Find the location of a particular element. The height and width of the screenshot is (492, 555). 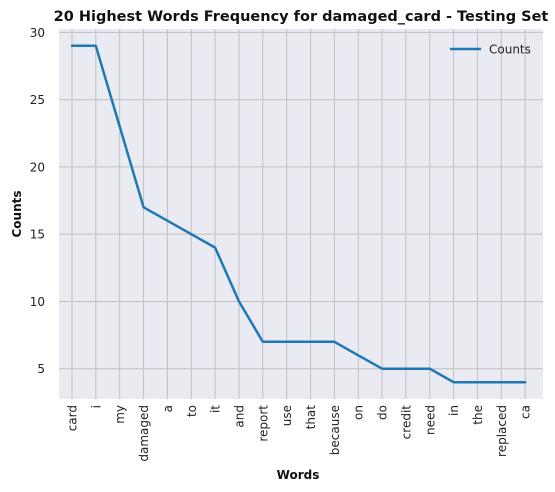

x-tick-label: that is located at coordinates (311, 417).